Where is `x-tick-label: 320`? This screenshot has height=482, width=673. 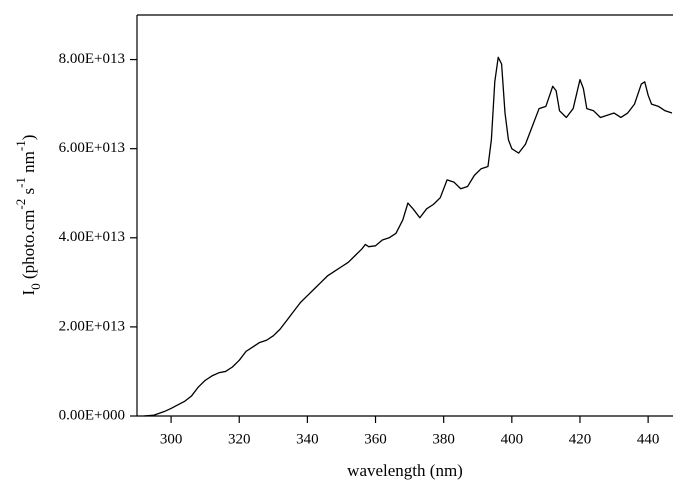
x-tick-label: 320 is located at coordinates (239, 439).